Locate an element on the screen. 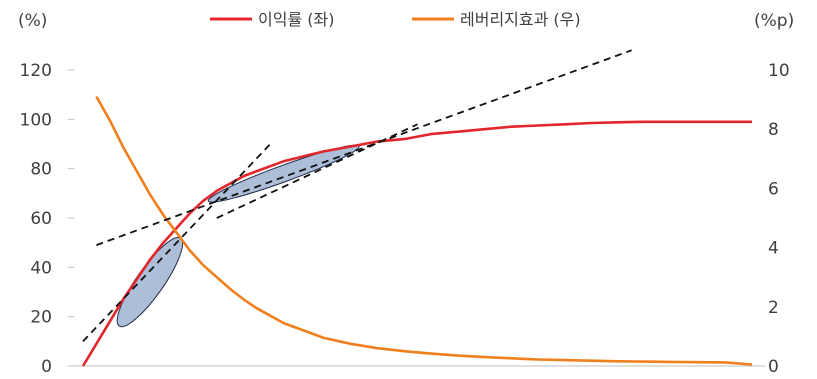  y-left-tick-label: 0 is located at coordinates (46, 367).